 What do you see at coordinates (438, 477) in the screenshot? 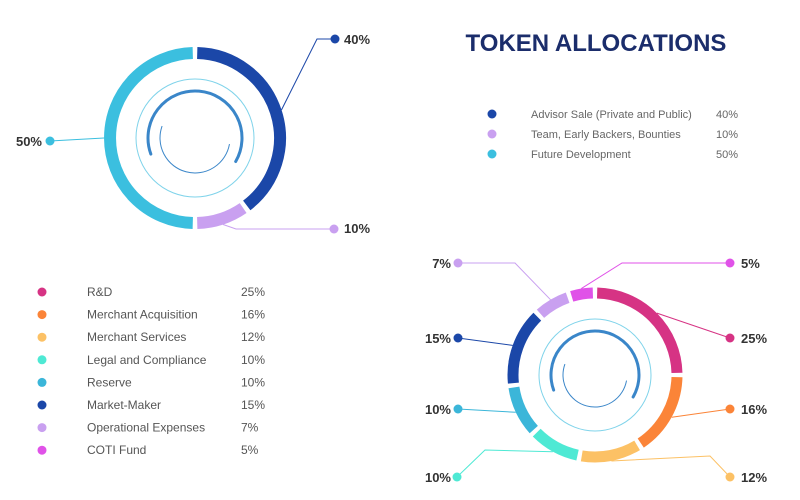
I see `value-label-legal-and-compliance: 10%` at bounding box center [438, 477].